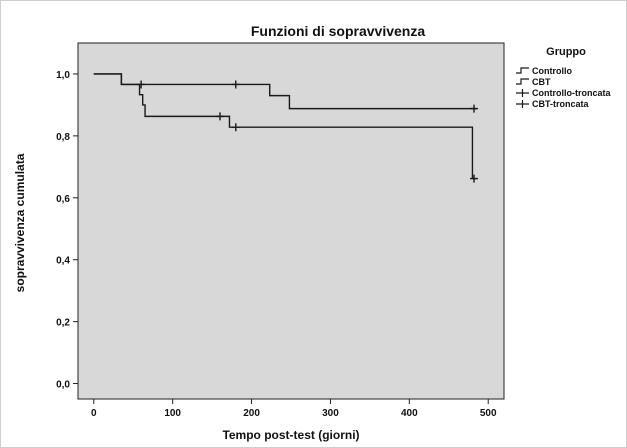 This screenshot has height=448, width=627. Describe the element at coordinates (20, 222) in the screenshot. I see `y-axis-title: sopravvivenza cumulata` at that location.